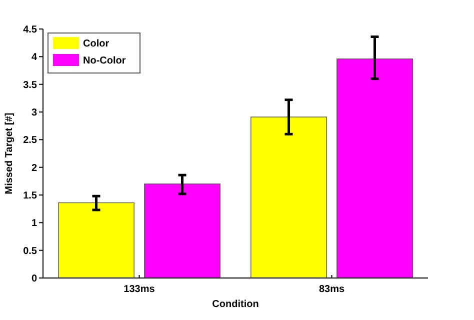 The width and height of the screenshot is (474, 320). What do you see at coordinates (34, 168) in the screenshot?
I see `y-tick-label: 2` at bounding box center [34, 168].